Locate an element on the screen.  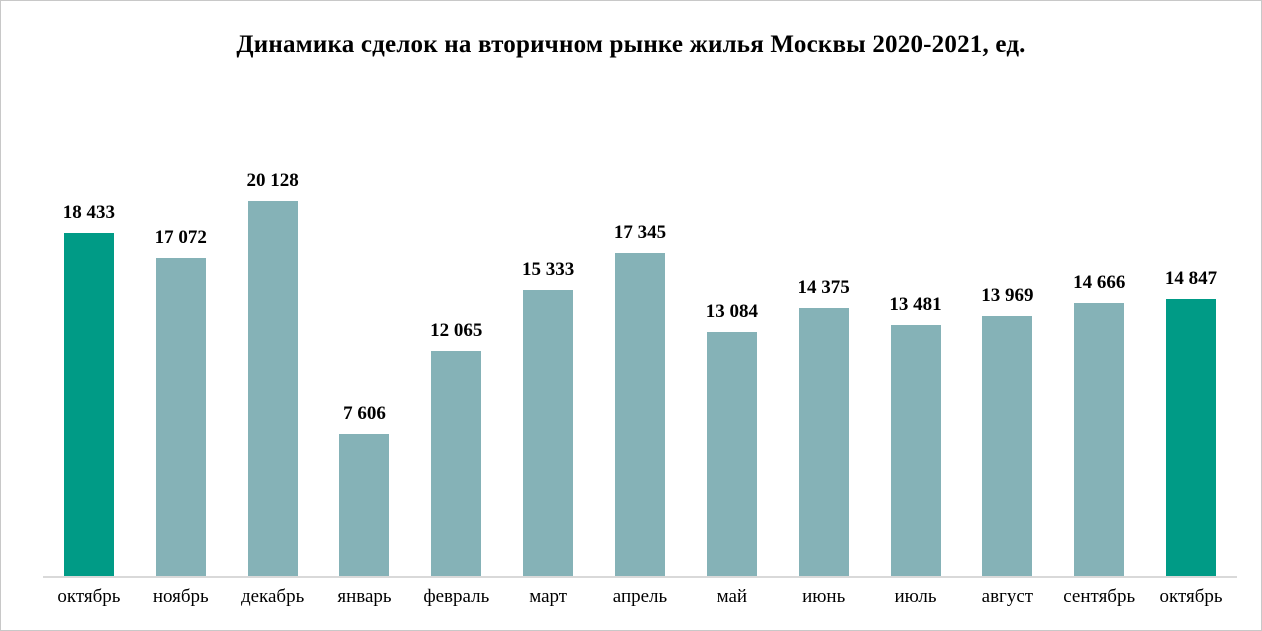
bar-value-label: 17 345 is located at coordinates (640, 233).